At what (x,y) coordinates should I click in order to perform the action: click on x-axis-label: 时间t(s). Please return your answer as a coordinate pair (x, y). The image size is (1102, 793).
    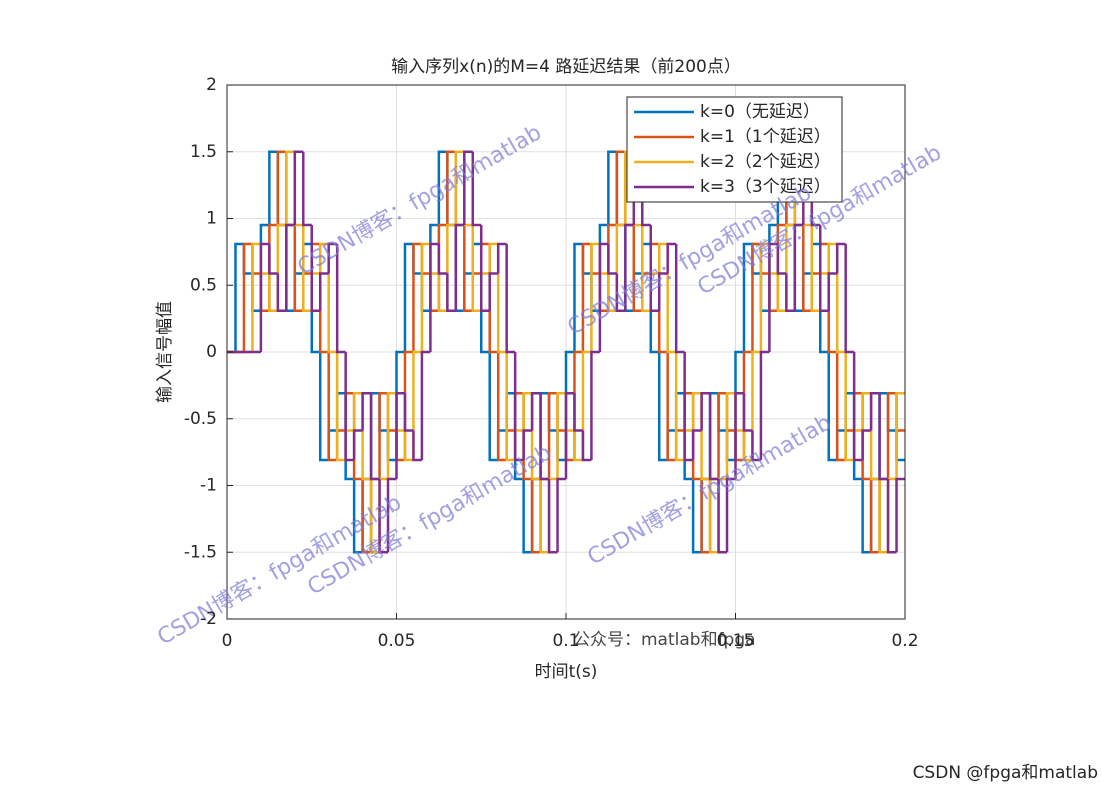
    Looking at the image, I should click on (566, 672).